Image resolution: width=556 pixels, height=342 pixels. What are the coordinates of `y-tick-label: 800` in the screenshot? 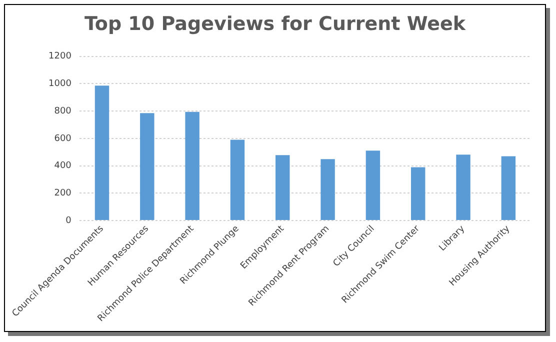 It's located at (63, 111).